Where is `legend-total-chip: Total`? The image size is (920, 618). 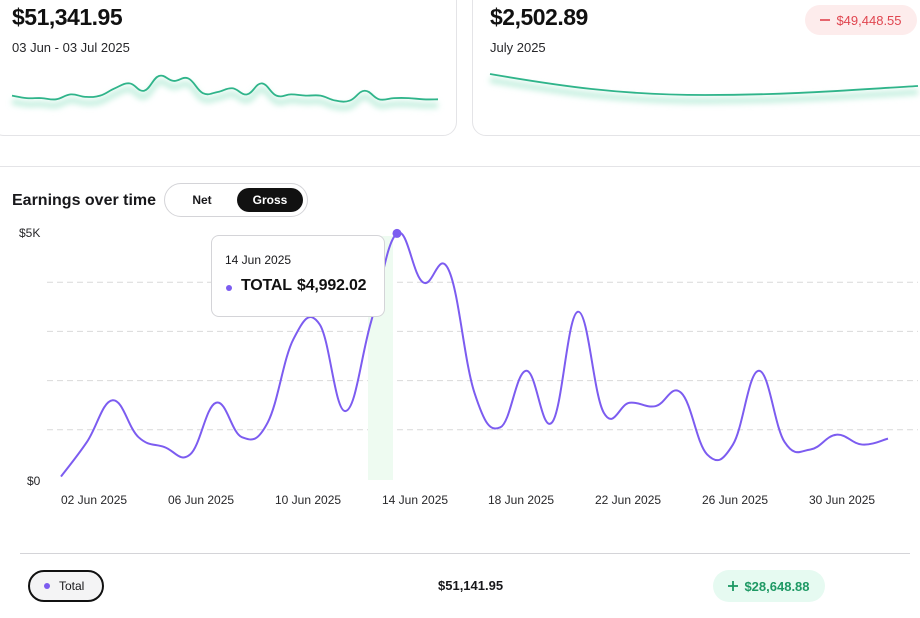
legend-total-chip: Total is located at coordinates (66, 586).